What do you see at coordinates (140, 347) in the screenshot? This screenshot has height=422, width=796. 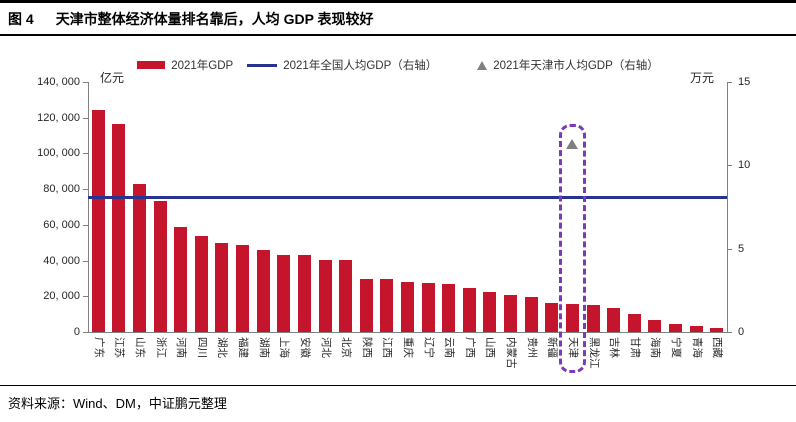 I see `x-axis-label: 山东` at bounding box center [140, 347].